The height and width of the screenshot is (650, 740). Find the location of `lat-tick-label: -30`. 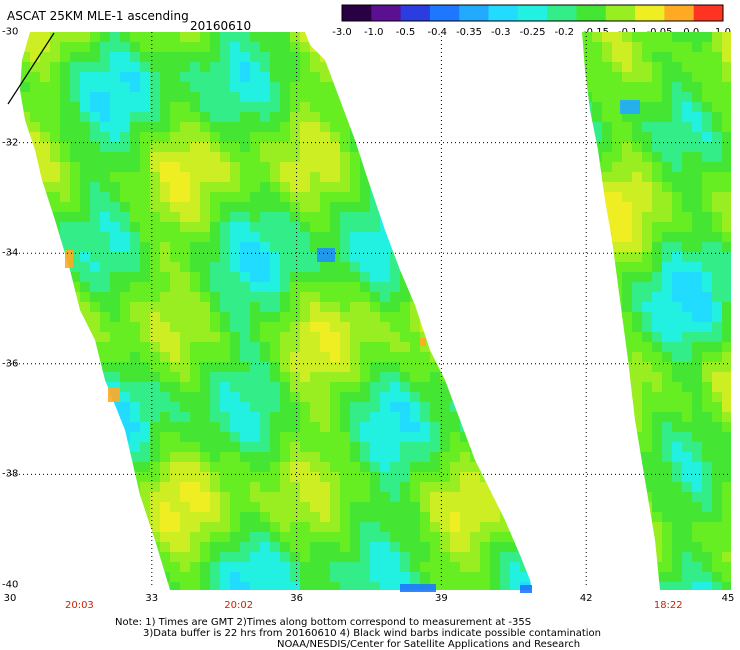

lat-tick-label: -30 is located at coordinates (10, 32).